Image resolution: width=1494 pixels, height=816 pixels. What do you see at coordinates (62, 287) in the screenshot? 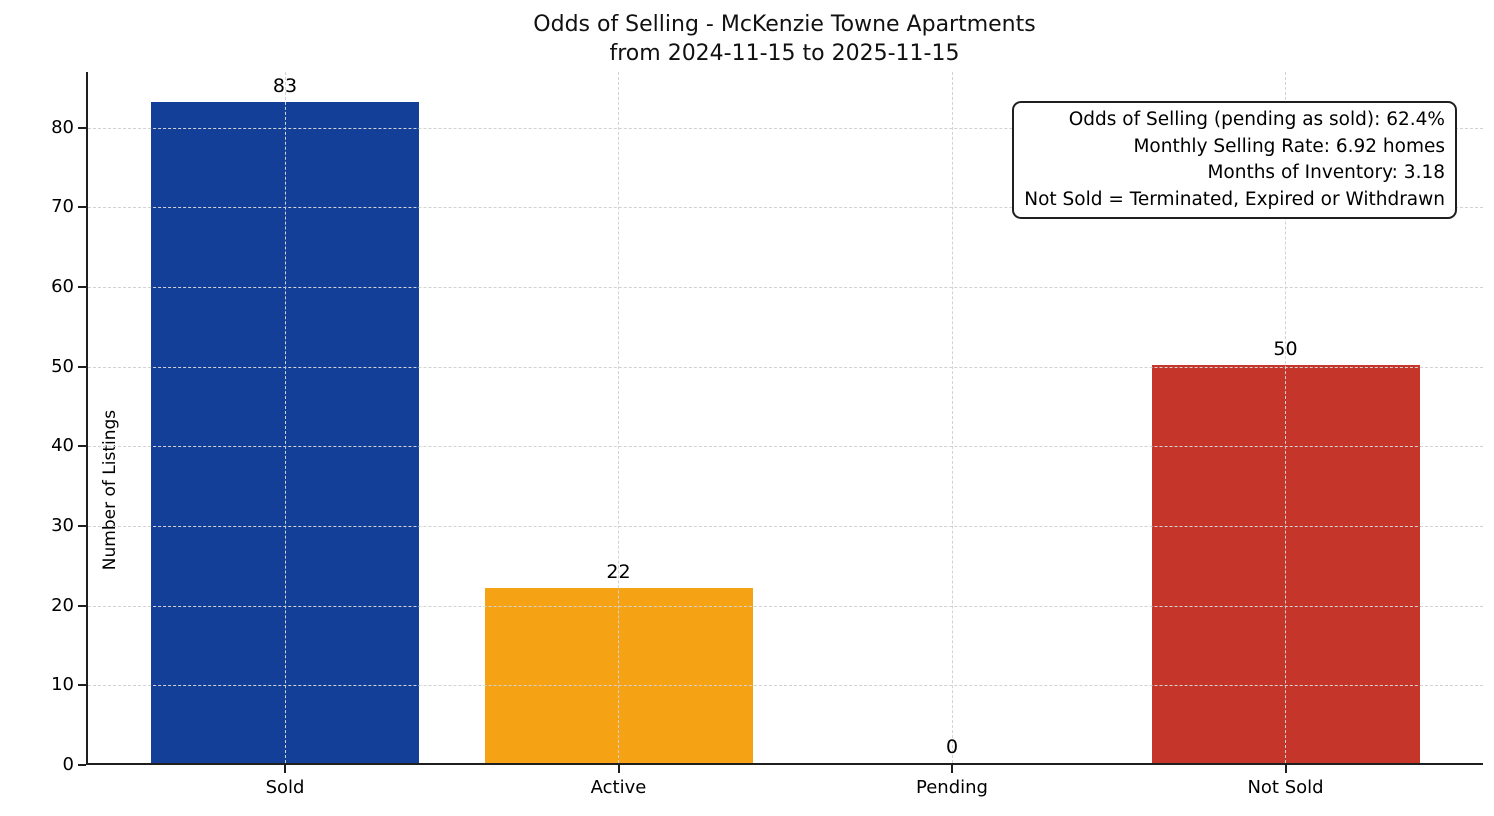
I see `y-tick-label: 60` at bounding box center [62, 287].